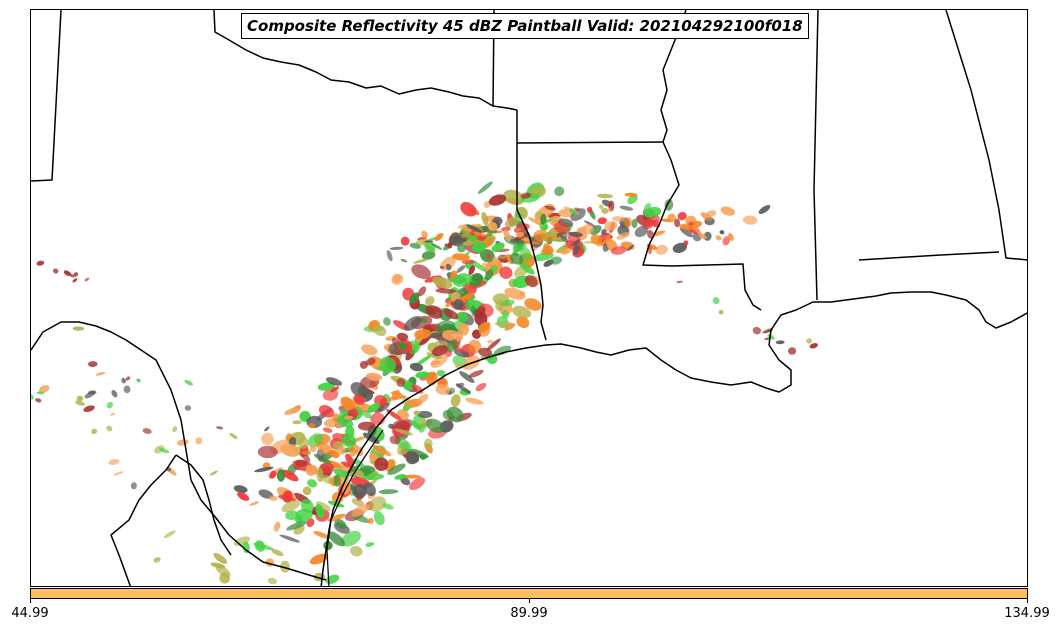  I want to click on colorbar, so click(529, 593).